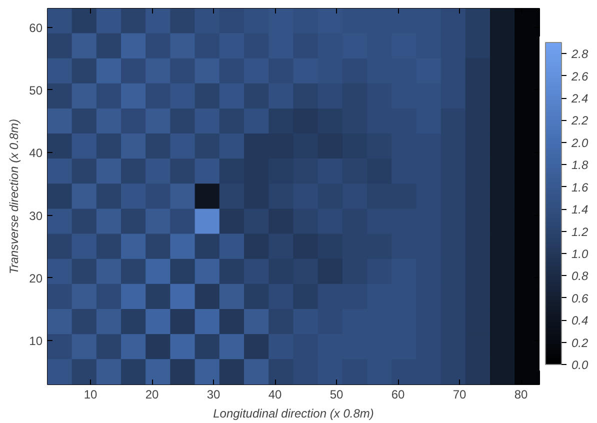  Describe the element at coordinates (579, 121) in the screenshot. I see `color-bar-label: 2.2` at that location.